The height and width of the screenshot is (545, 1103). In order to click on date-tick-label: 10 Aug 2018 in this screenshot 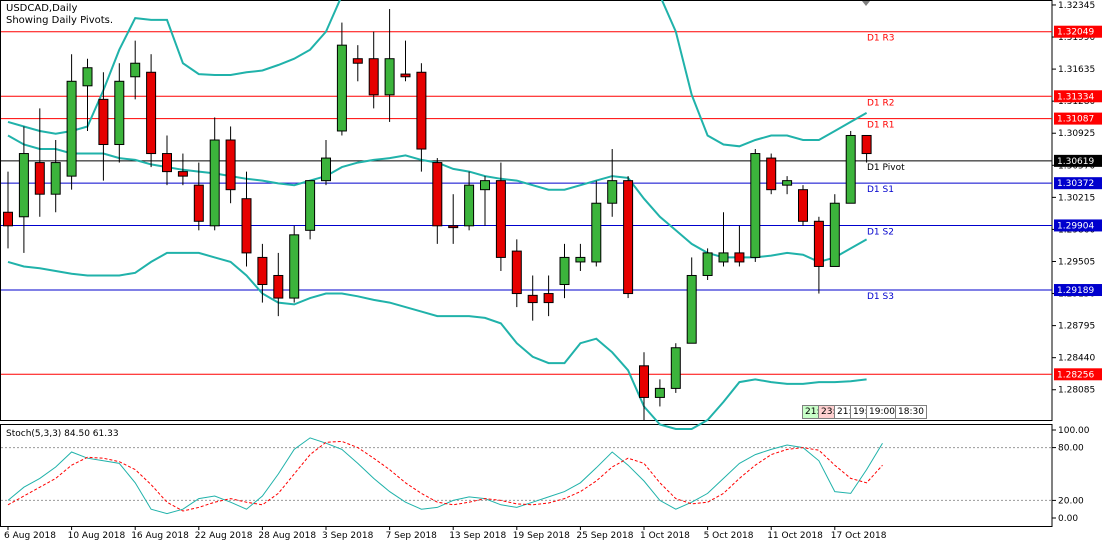, I will do `click(97, 536)`.